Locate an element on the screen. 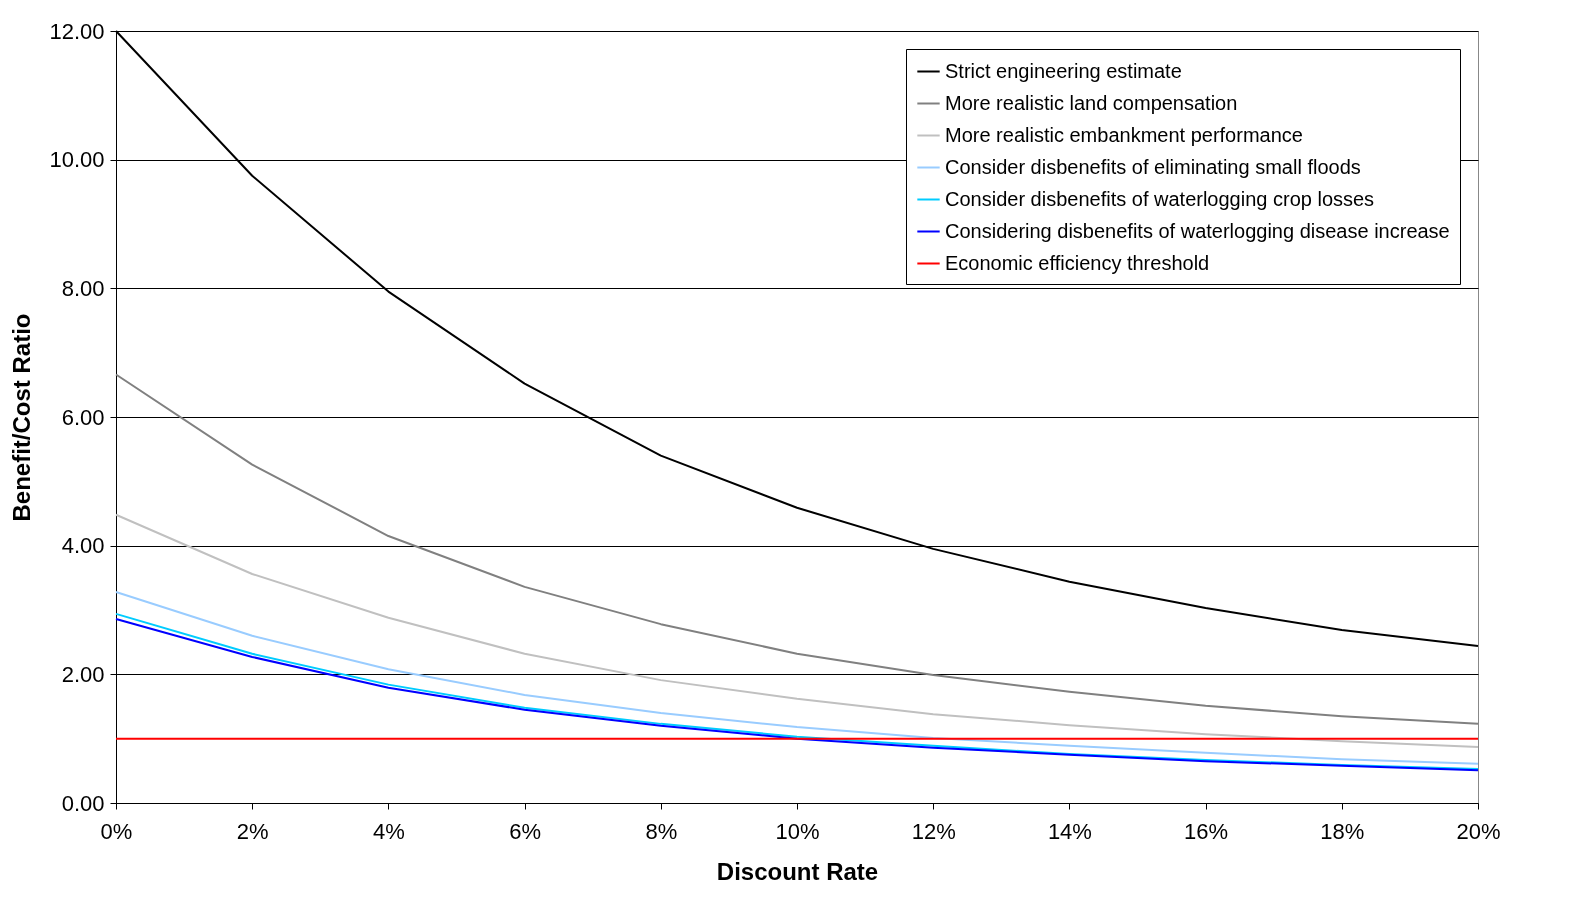 The height and width of the screenshot is (921, 1573). legend-label: More realistic land compensation is located at coordinates (1091, 102).